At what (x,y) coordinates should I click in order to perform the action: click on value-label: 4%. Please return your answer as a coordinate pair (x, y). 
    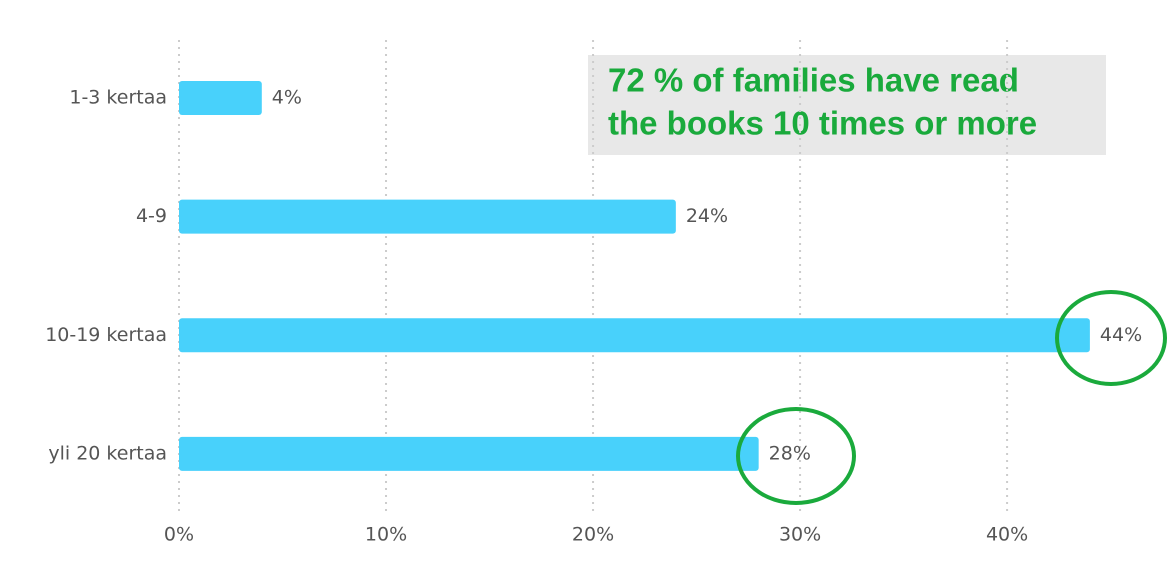
    Looking at the image, I should click on (287, 98).